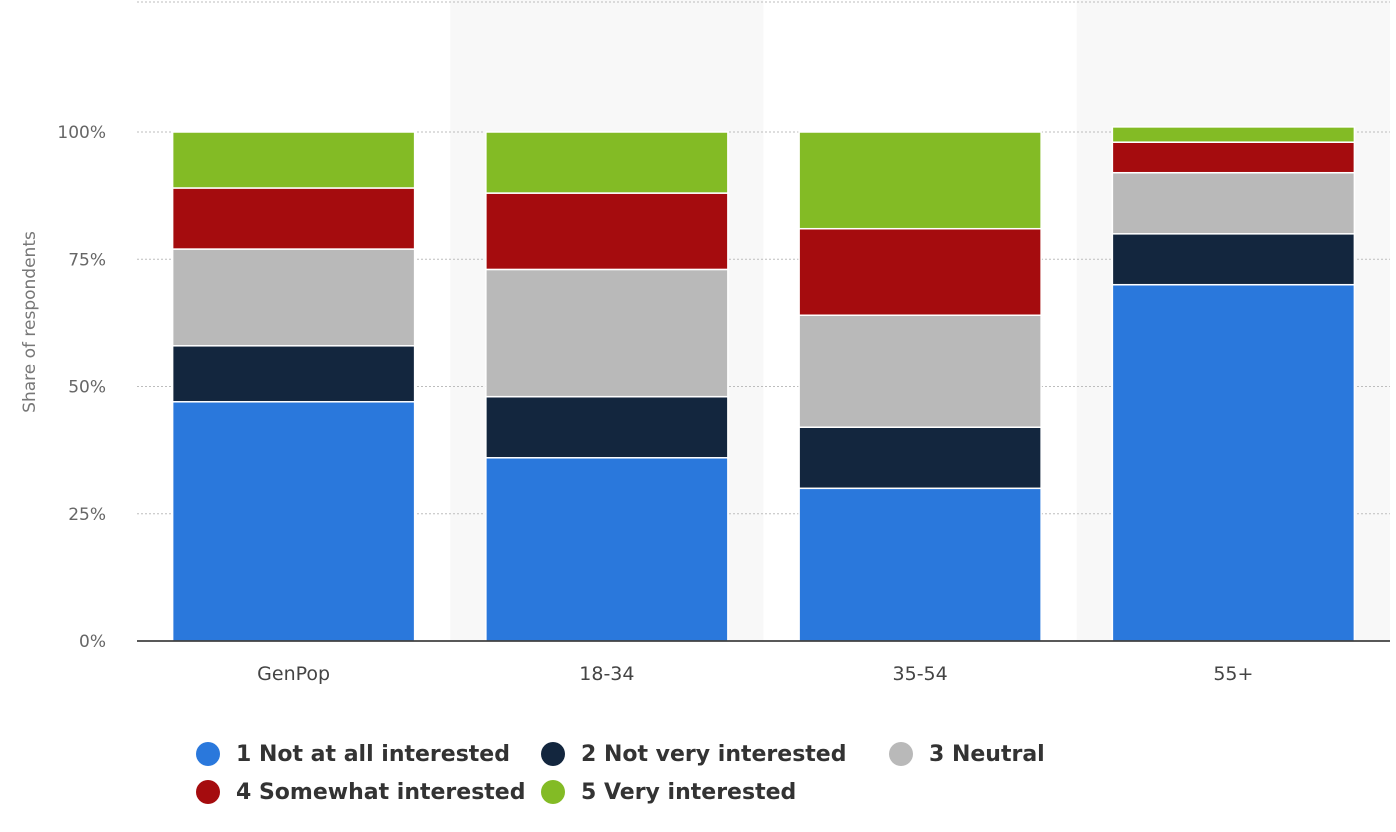 The image size is (1396, 832). Describe the element at coordinates (293, 674) in the screenshot. I see `x-tick-label: GenPop` at that location.